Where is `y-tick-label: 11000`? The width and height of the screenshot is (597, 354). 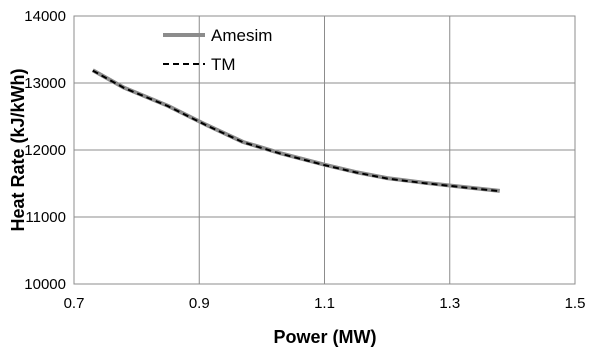
y-tick-label: 11000 is located at coordinates (45, 217).